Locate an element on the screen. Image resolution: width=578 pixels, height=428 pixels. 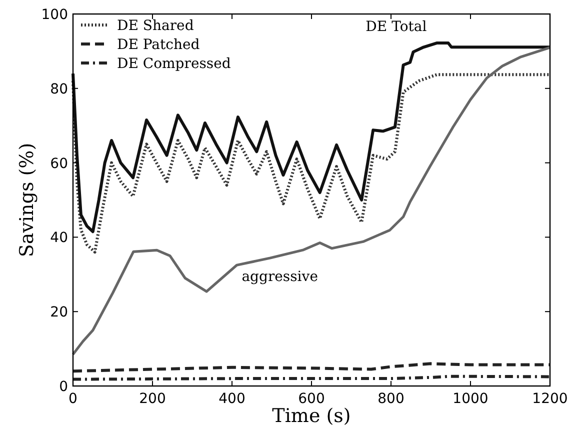
y-tick-label: 40 is located at coordinates (59, 238).